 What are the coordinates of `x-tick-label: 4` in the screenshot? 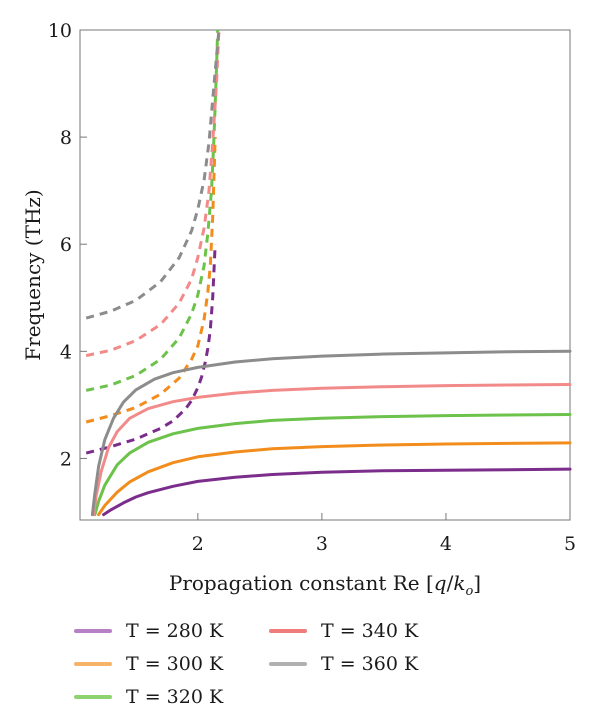 It's located at (446, 544).